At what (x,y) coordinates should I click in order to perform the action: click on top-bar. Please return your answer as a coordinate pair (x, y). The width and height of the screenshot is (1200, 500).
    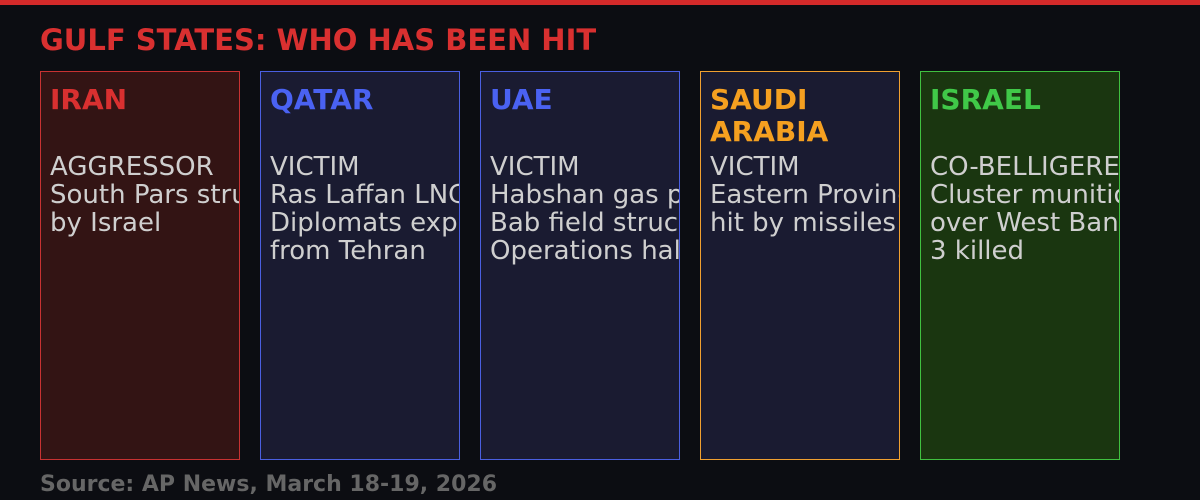
    Looking at the image, I should click on (600, 2).